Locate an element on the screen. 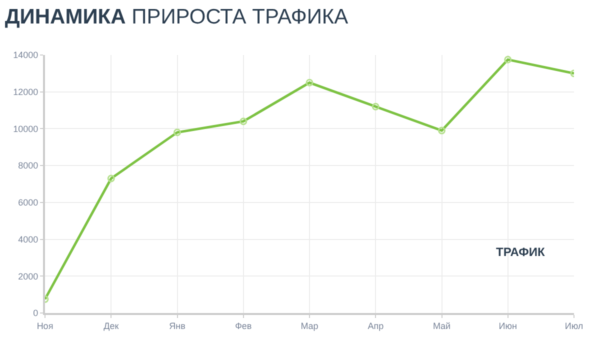 This screenshot has height=343, width=602. x-tick-label: Июл is located at coordinates (574, 325).